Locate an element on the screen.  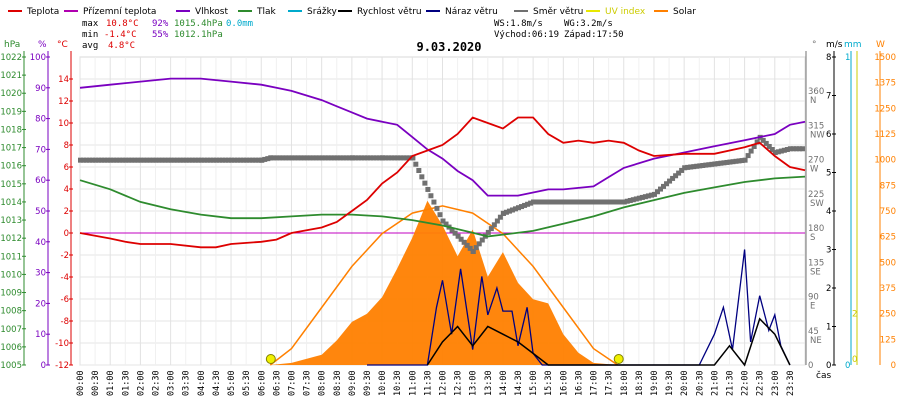
axis-humidity-tick-label: 0 is located at coordinates (43, 366).